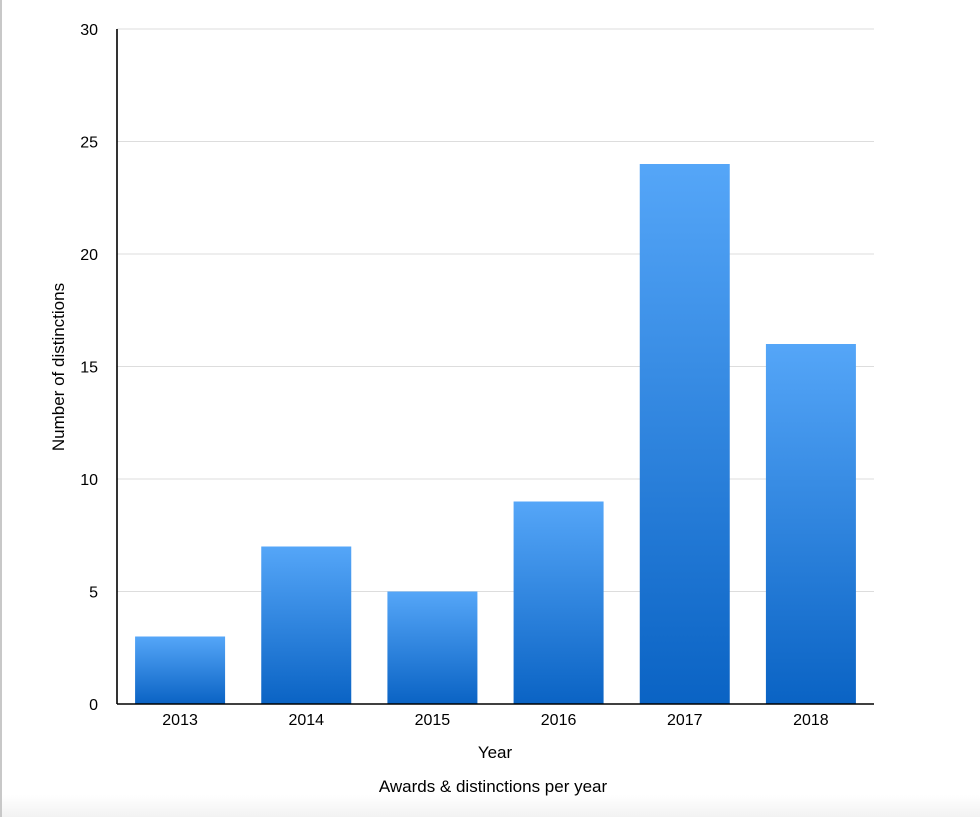 This screenshot has height=817, width=980. What do you see at coordinates (811, 720) in the screenshot?
I see `x-tick-label: 2018` at bounding box center [811, 720].